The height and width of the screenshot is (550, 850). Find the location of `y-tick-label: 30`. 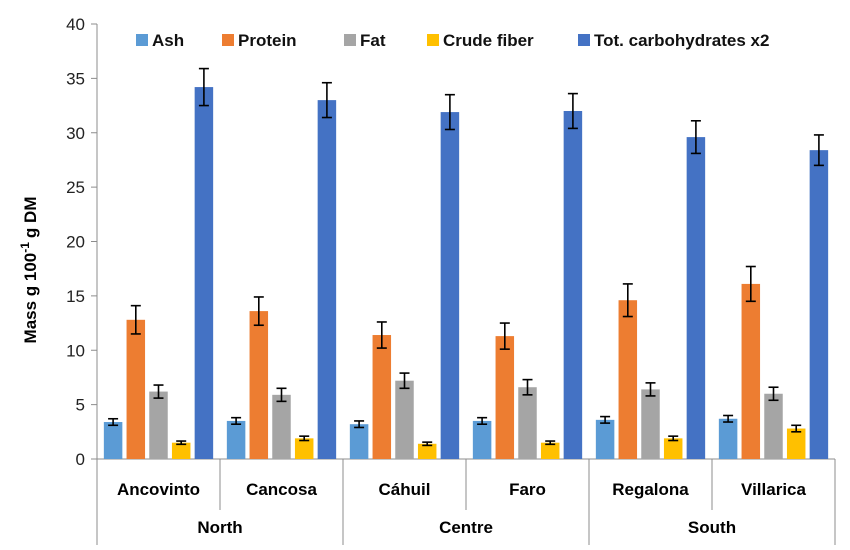

y-tick-label: 30 is located at coordinates (75, 133).